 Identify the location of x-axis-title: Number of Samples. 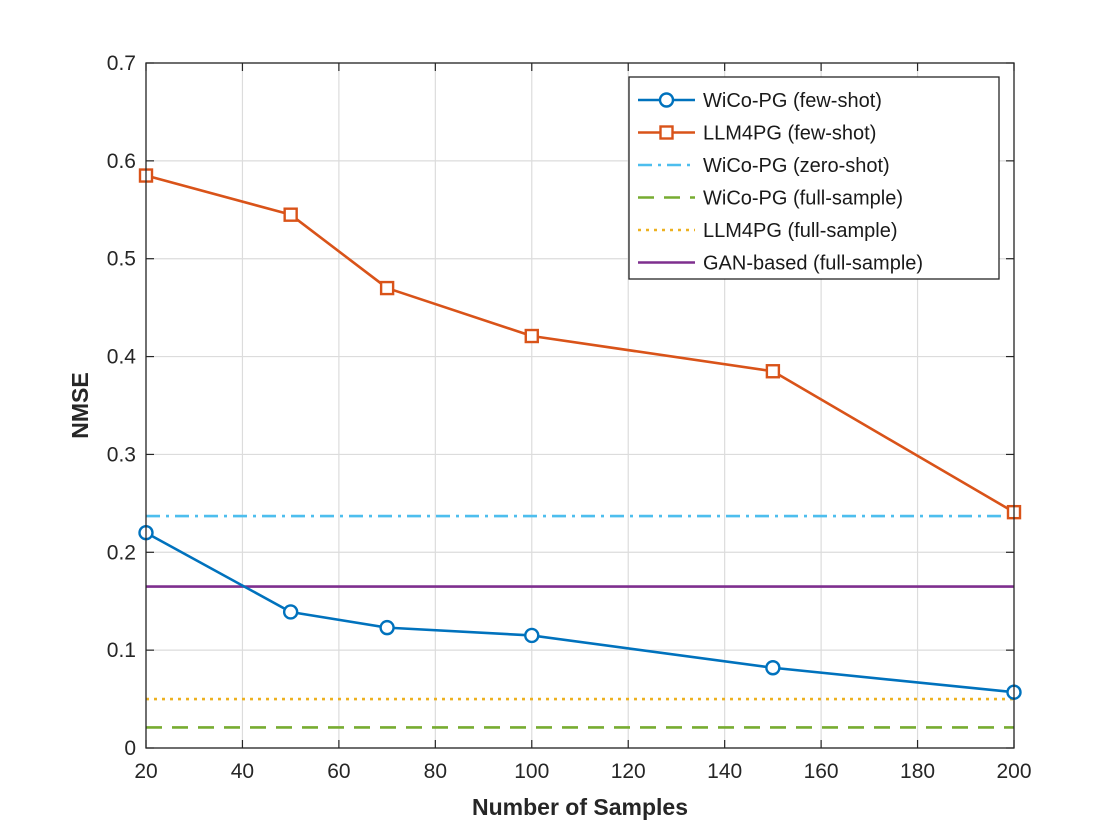
(580, 807).